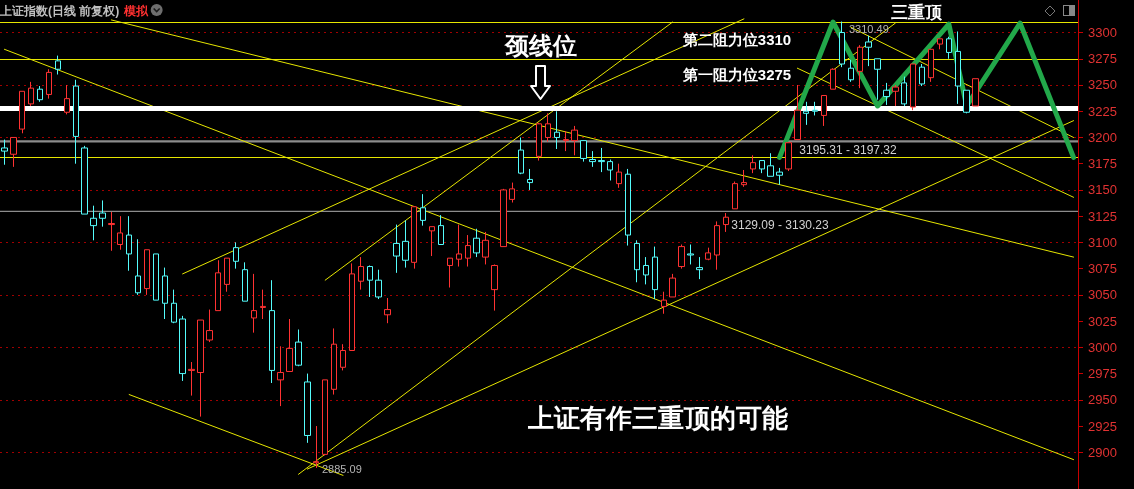 Image resolution: width=1134 pixels, height=489 pixels. Describe the element at coordinates (1102, 216) in the screenshot. I see `y-tick-label: 3125` at that location.